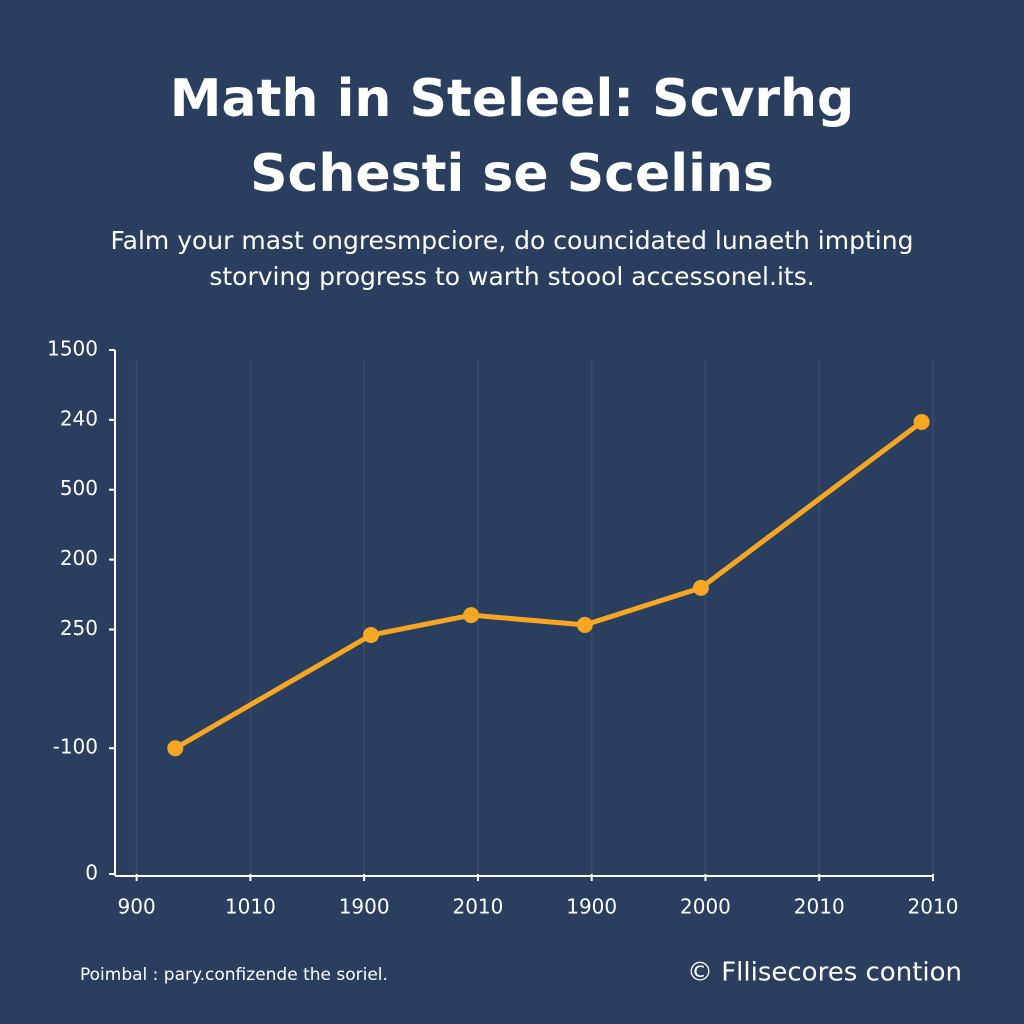 This screenshot has height=1024, width=1024. What do you see at coordinates (79, 628) in the screenshot?
I see `y-tick-label: 250` at bounding box center [79, 628].